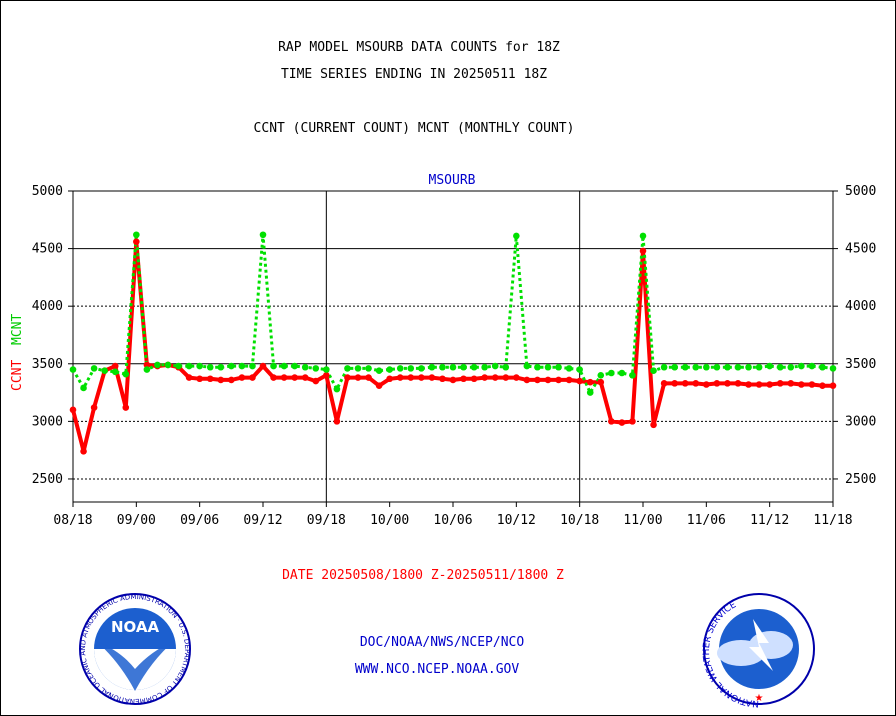 The image size is (896, 716). I want to click on y-tick-label-right: 3500, so click(860, 364).